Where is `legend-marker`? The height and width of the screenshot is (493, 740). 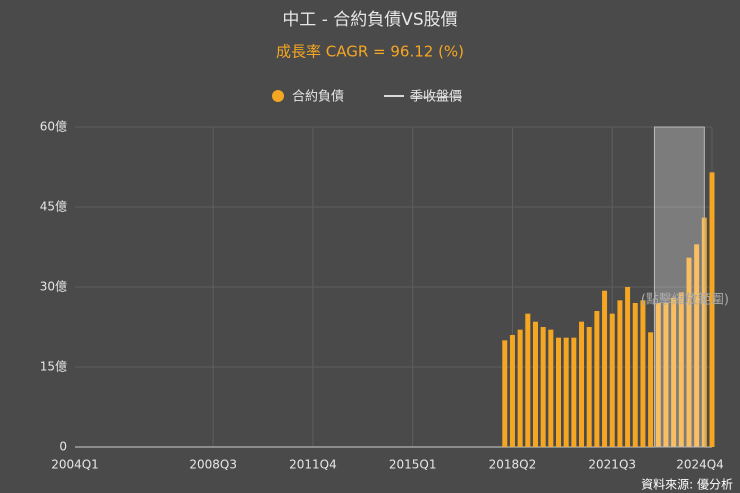 legend-marker is located at coordinates (278, 96).